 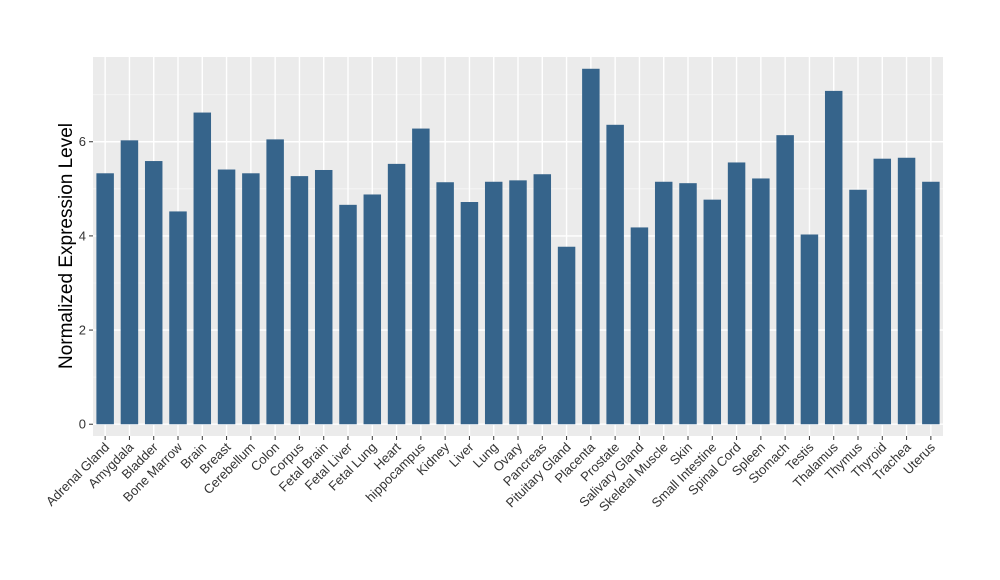 What do you see at coordinates (82, 424) in the screenshot?
I see `y-tick-label: 0` at bounding box center [82, 424].